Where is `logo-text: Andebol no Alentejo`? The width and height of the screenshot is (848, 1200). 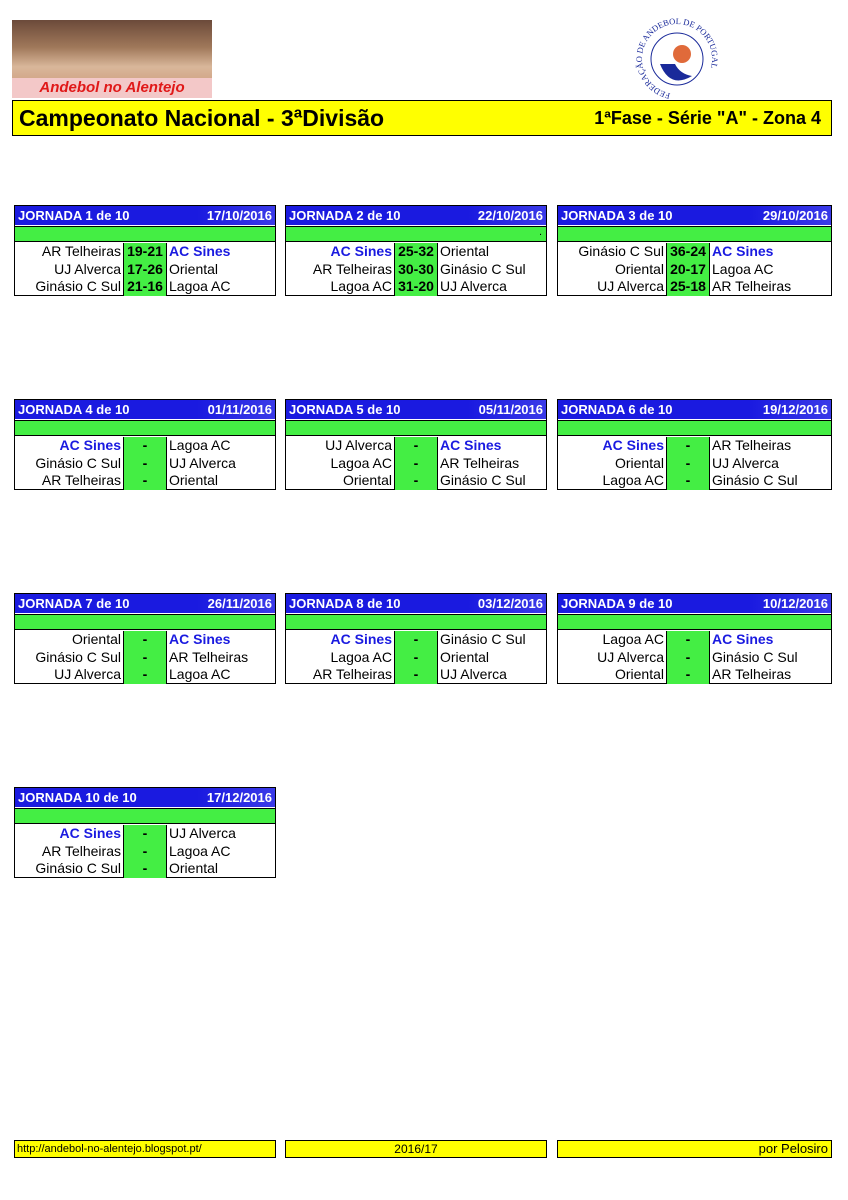
logo-text: Andebol no Alentejo is located at coordinates (112, 88).